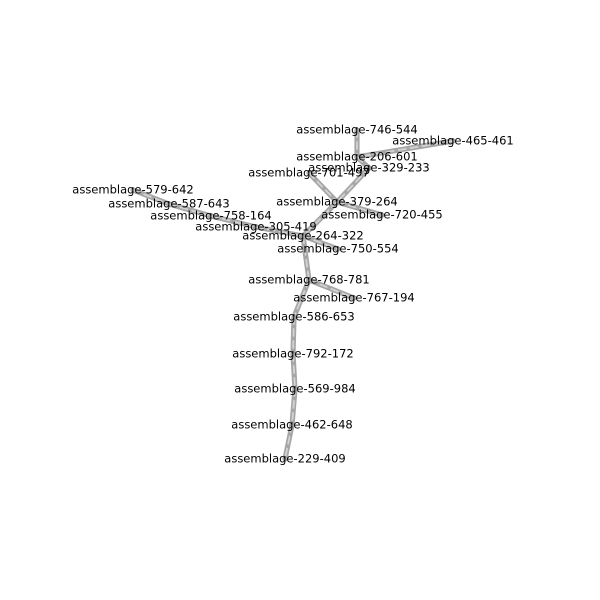 This screenshot has height=600, width=600. I want to click on node-label-n465: assemblage-465-461, so click(452, 141).